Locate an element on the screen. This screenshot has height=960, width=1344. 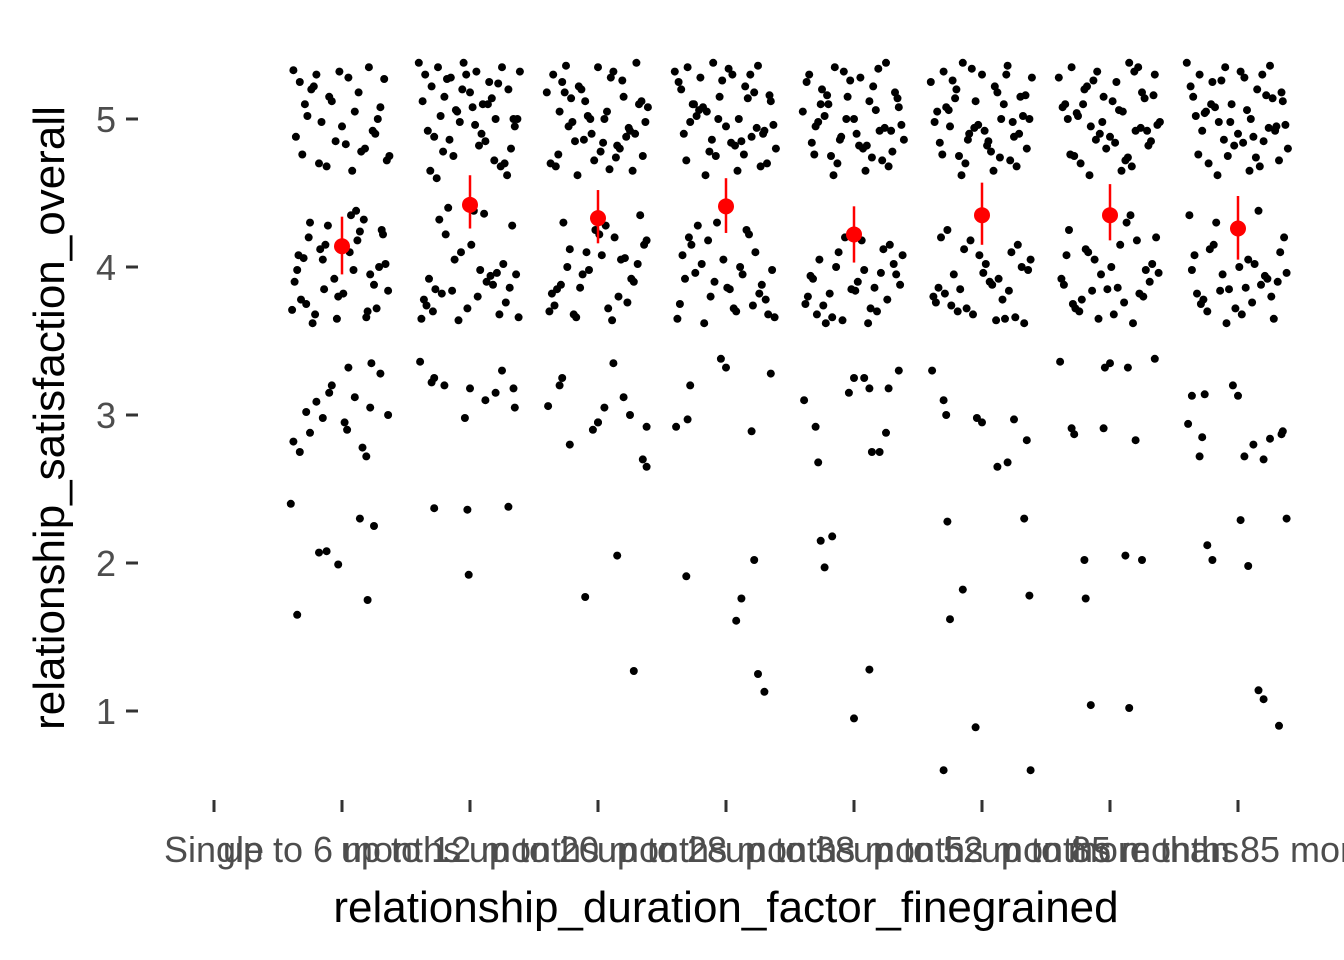
y-tick-label: 3 is located at coordinates (106, 415).